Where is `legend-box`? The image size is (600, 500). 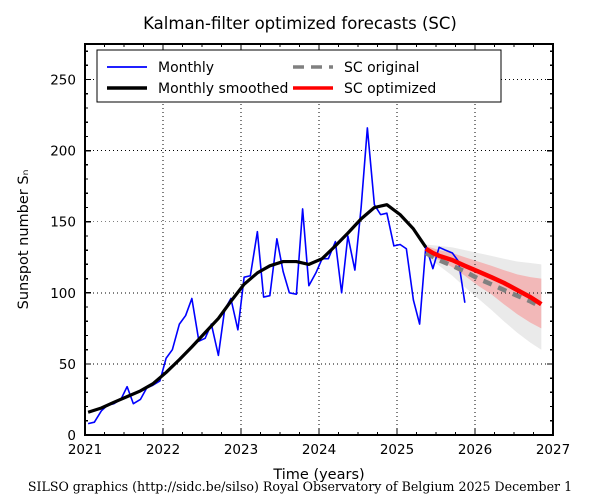
legend-box is located at coordinates (299, 76).